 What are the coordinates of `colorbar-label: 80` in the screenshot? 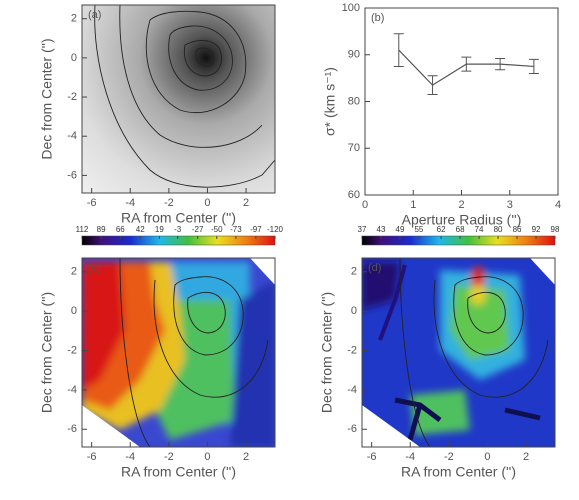 It's located at (498, 229).